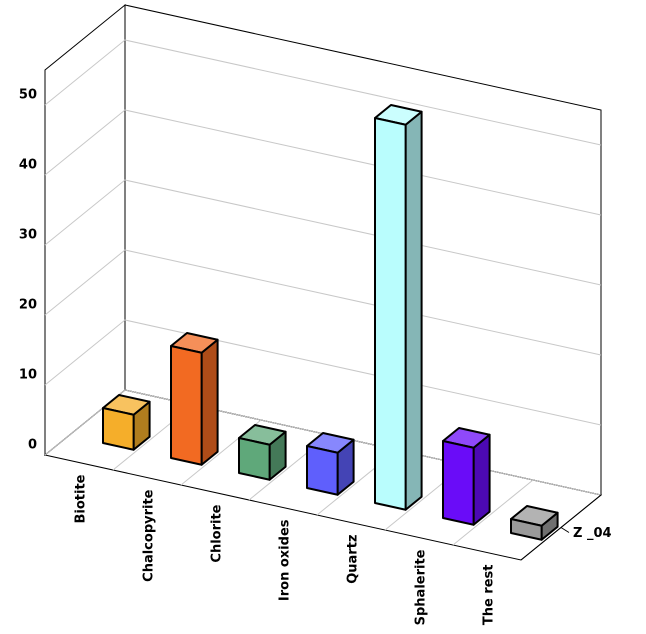 Image resolution: width=646 pixels, height=634 pixels. What do you see at coordinates (489, 595) in the screenshot?
I see `x-tick-label: The rest` at bounding box center [489, 595].